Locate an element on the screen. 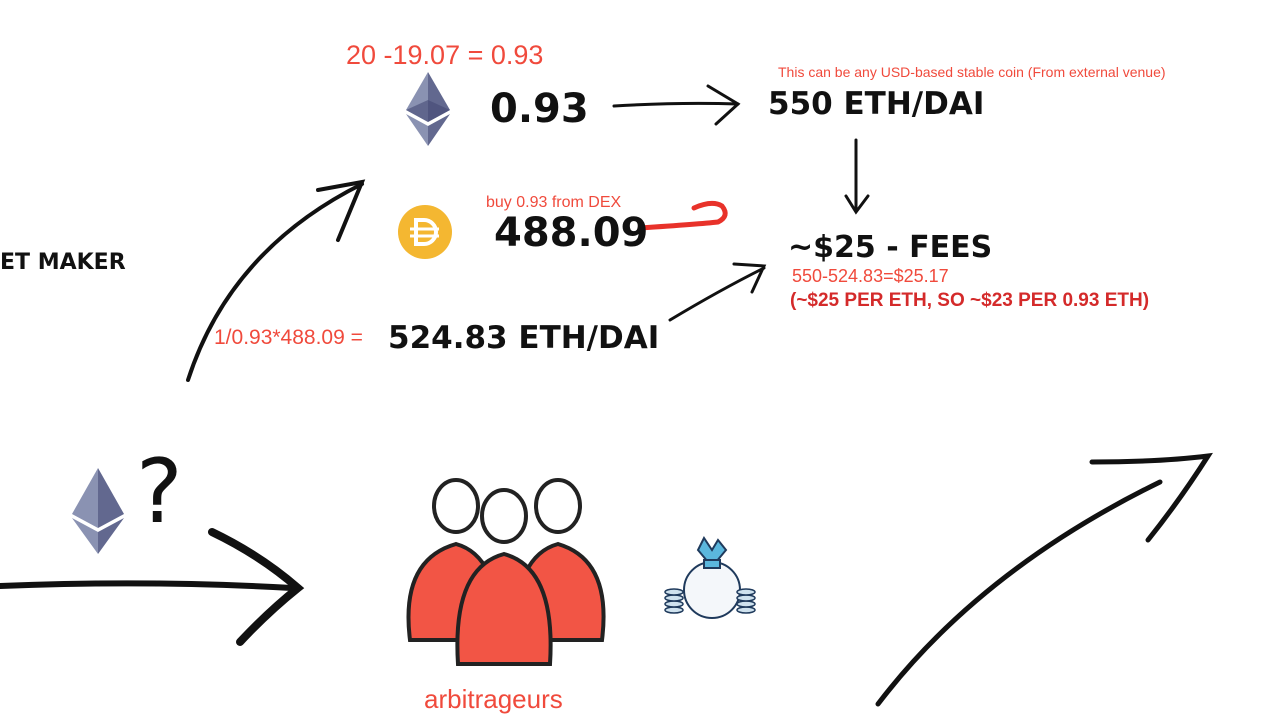  external-price: 550 ETH/DAI is located at coordinates (876, 104).